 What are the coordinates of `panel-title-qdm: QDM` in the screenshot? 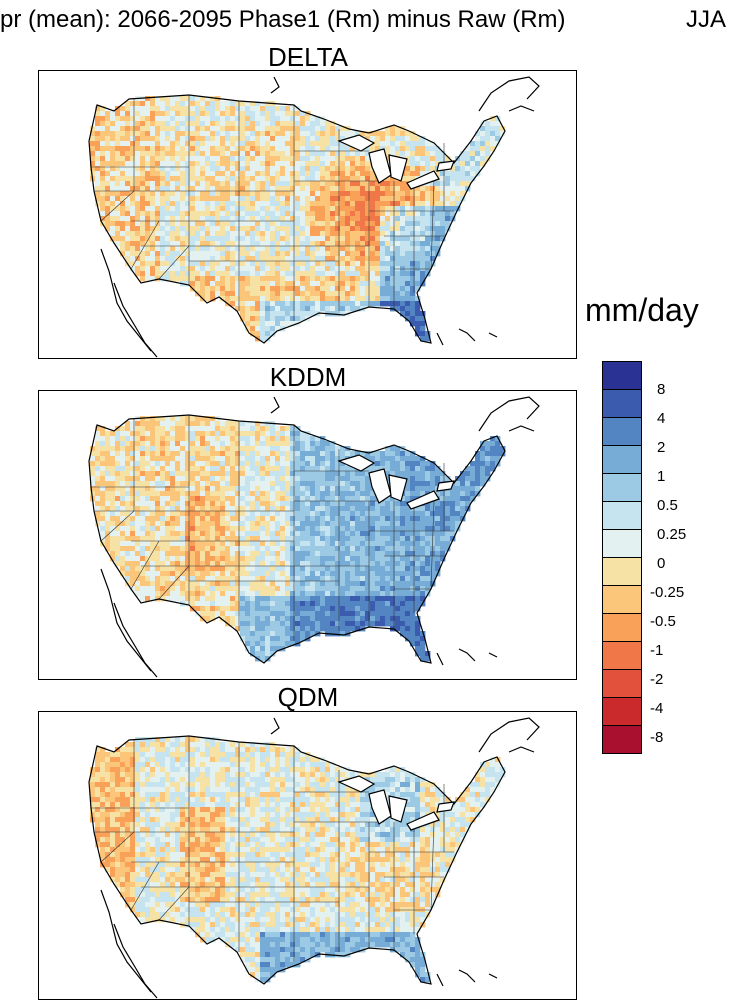 It's located at (308, 697).